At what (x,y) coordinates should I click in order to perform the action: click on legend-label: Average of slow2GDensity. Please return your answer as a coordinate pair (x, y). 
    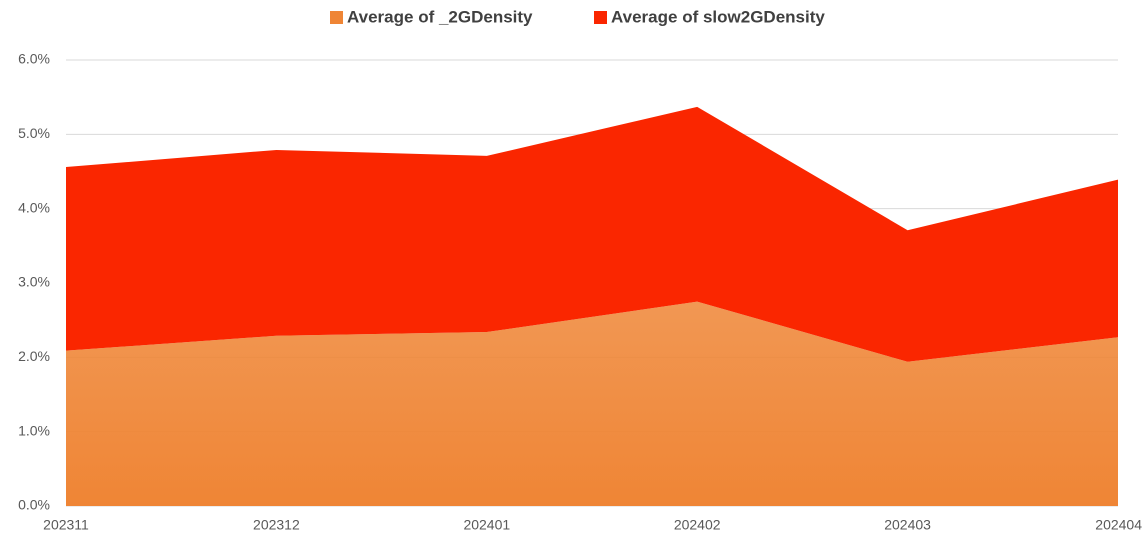
    Looking at the image, I should click on (718, 16).